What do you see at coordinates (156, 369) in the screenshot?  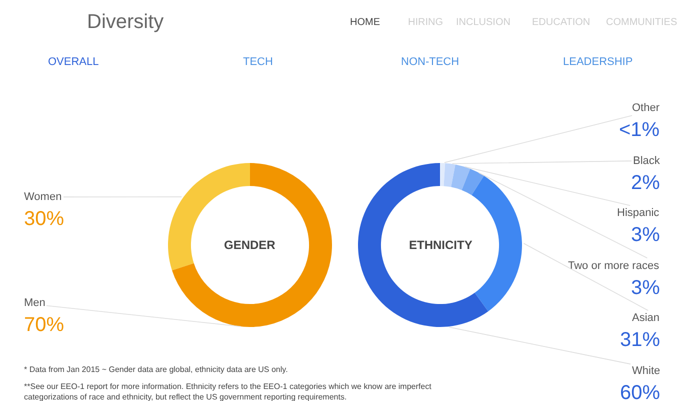 I see `text: * Data from Jan 2015 ~ Gender data are global, ethnicity data are US only.` at bounding box center [156, 369].